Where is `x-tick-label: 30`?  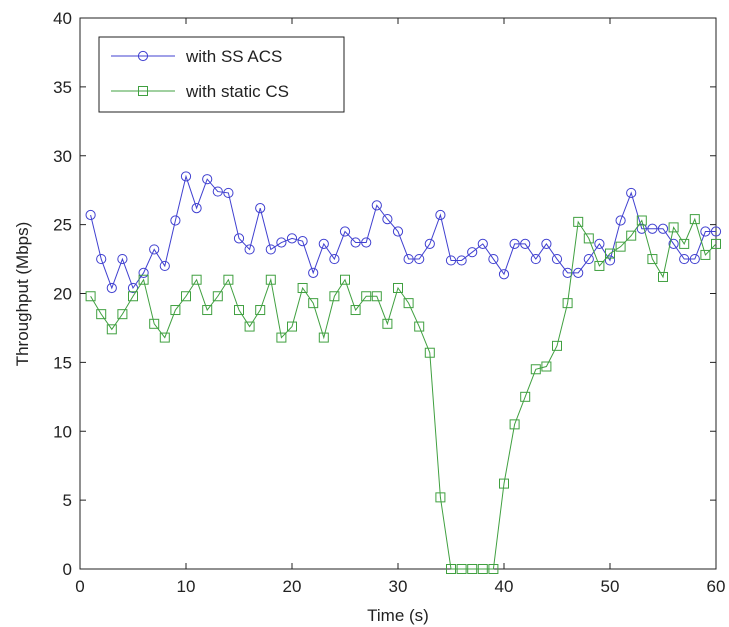 x-tick-label: 30 is located at coordinates (398, 586).